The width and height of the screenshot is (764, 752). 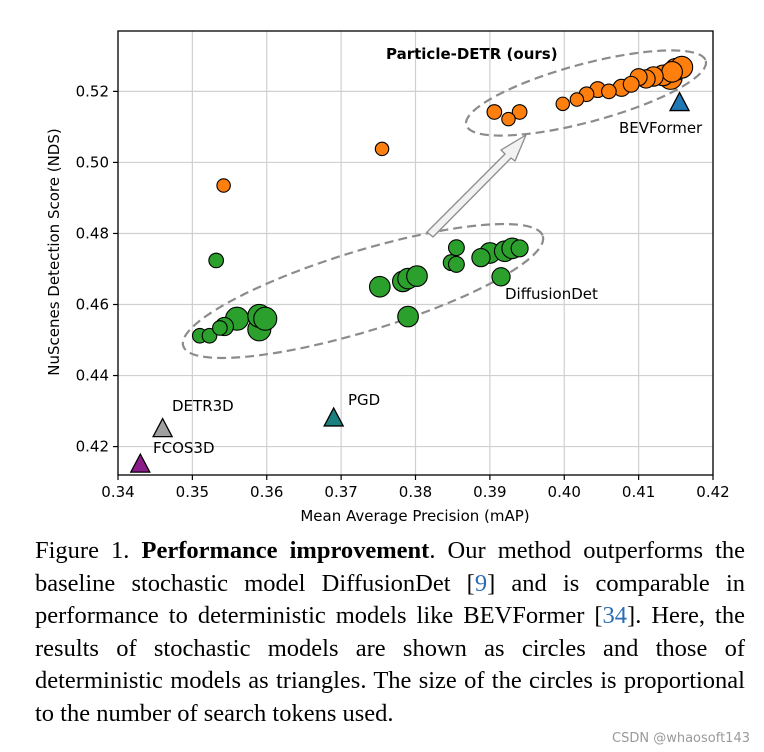 I want to click on x-tick-label: 0.40, so click(x=564, y=492).